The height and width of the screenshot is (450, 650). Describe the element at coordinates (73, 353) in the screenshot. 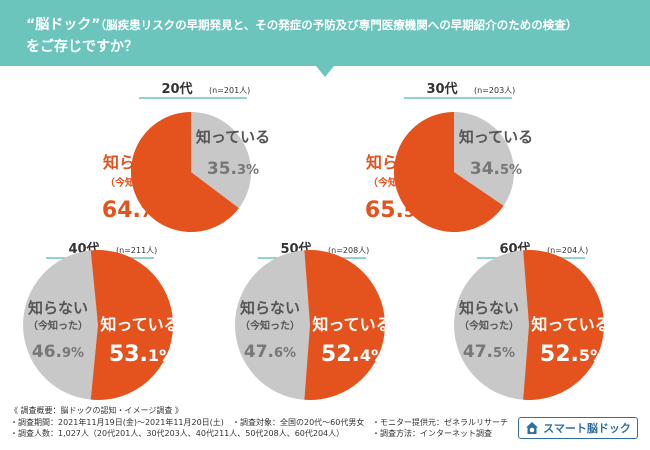

I see `pie-value-dontknow-40s-dec: 9%` at that location.